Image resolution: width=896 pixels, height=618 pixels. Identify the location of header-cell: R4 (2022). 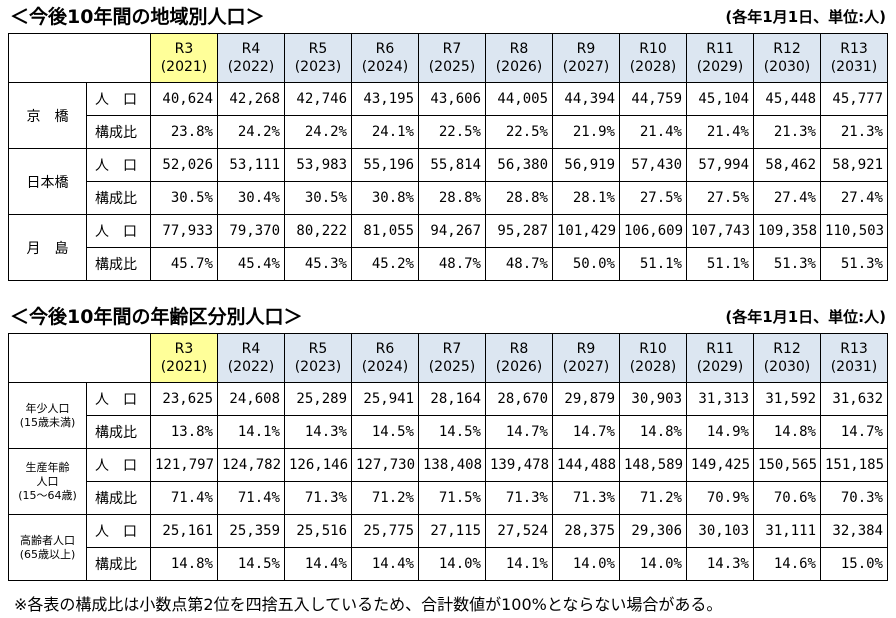
(251, 58).